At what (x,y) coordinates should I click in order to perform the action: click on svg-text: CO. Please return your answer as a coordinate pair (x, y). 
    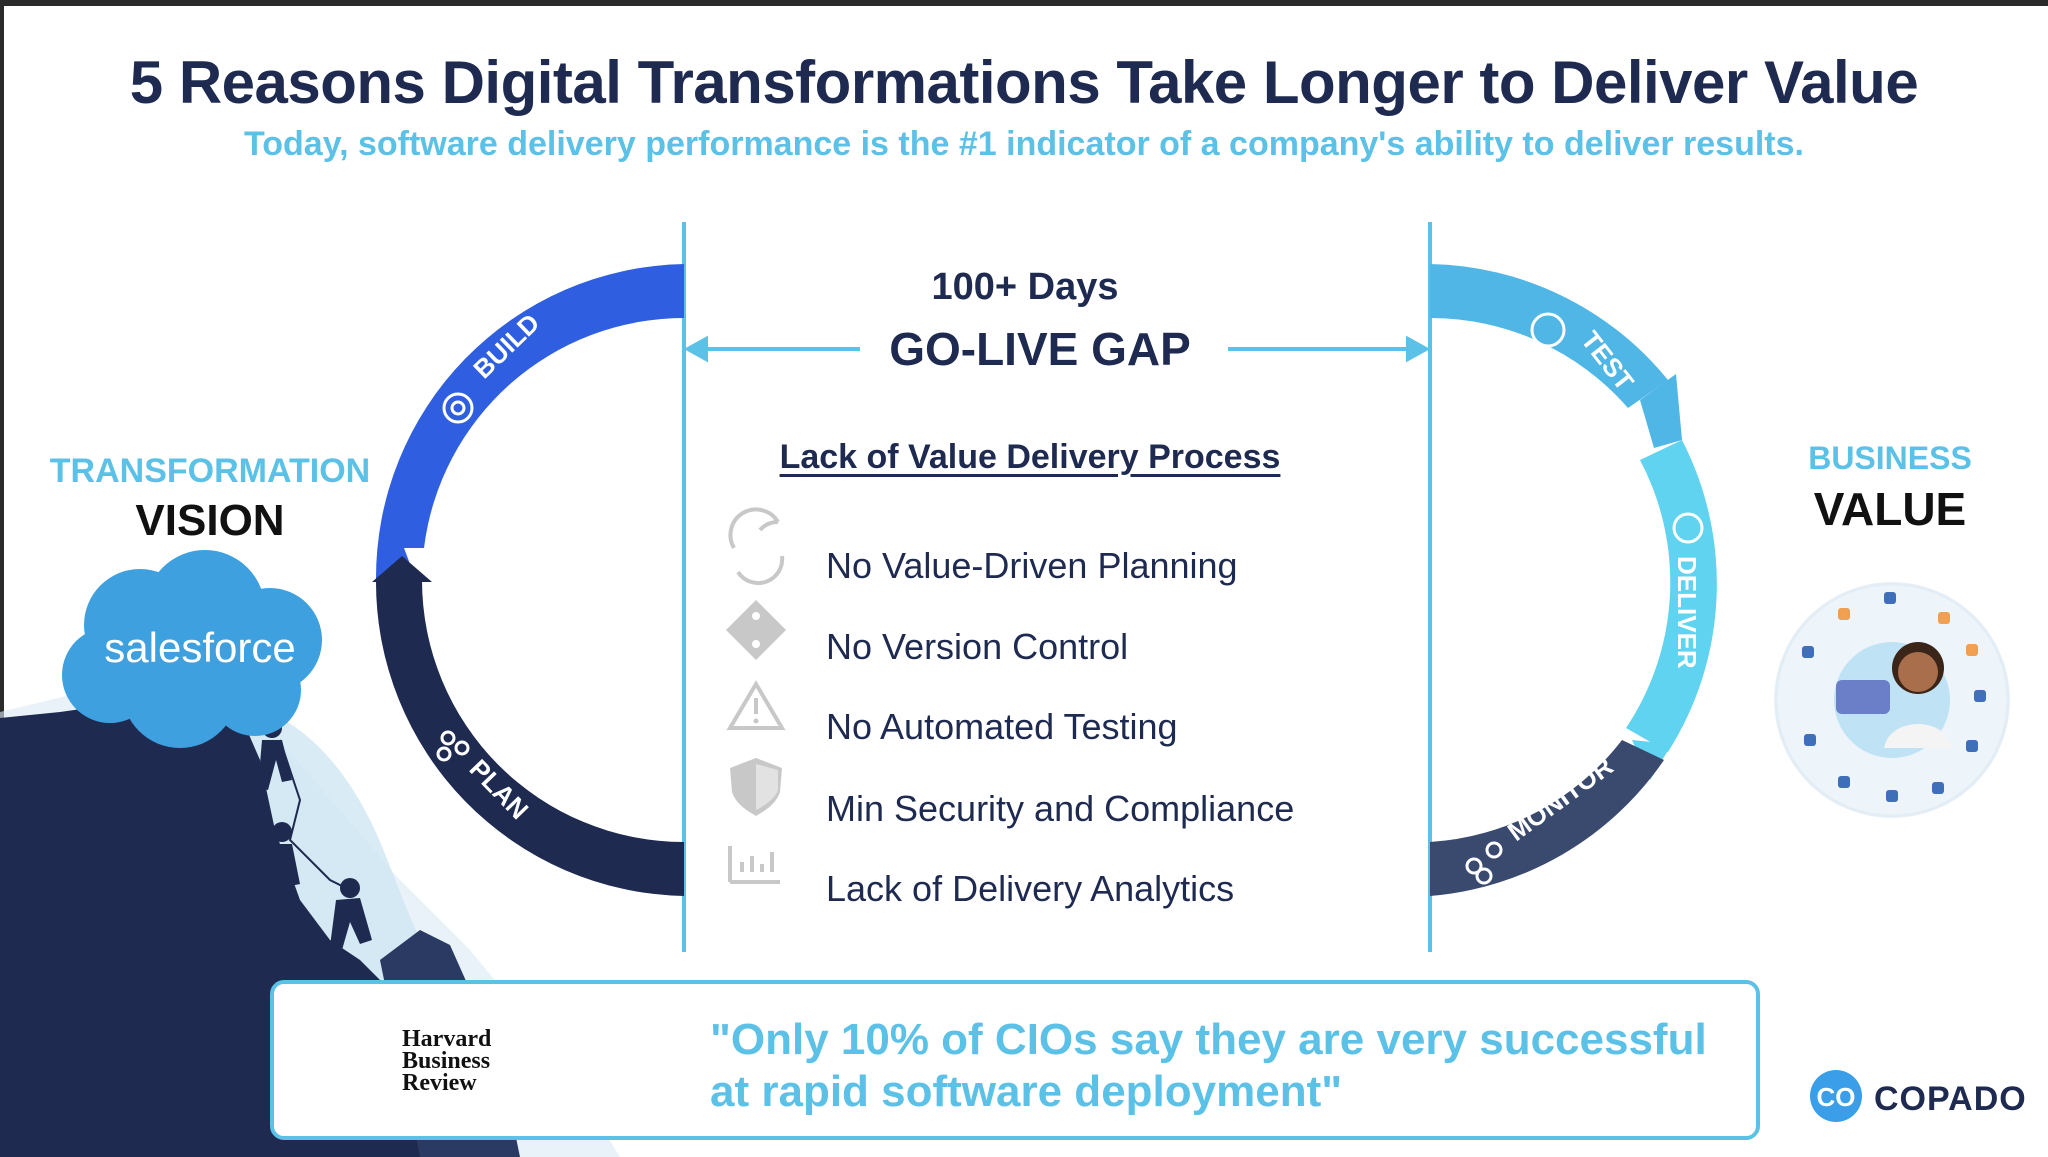
    Looking at the image, I should click on (1836, 1097).